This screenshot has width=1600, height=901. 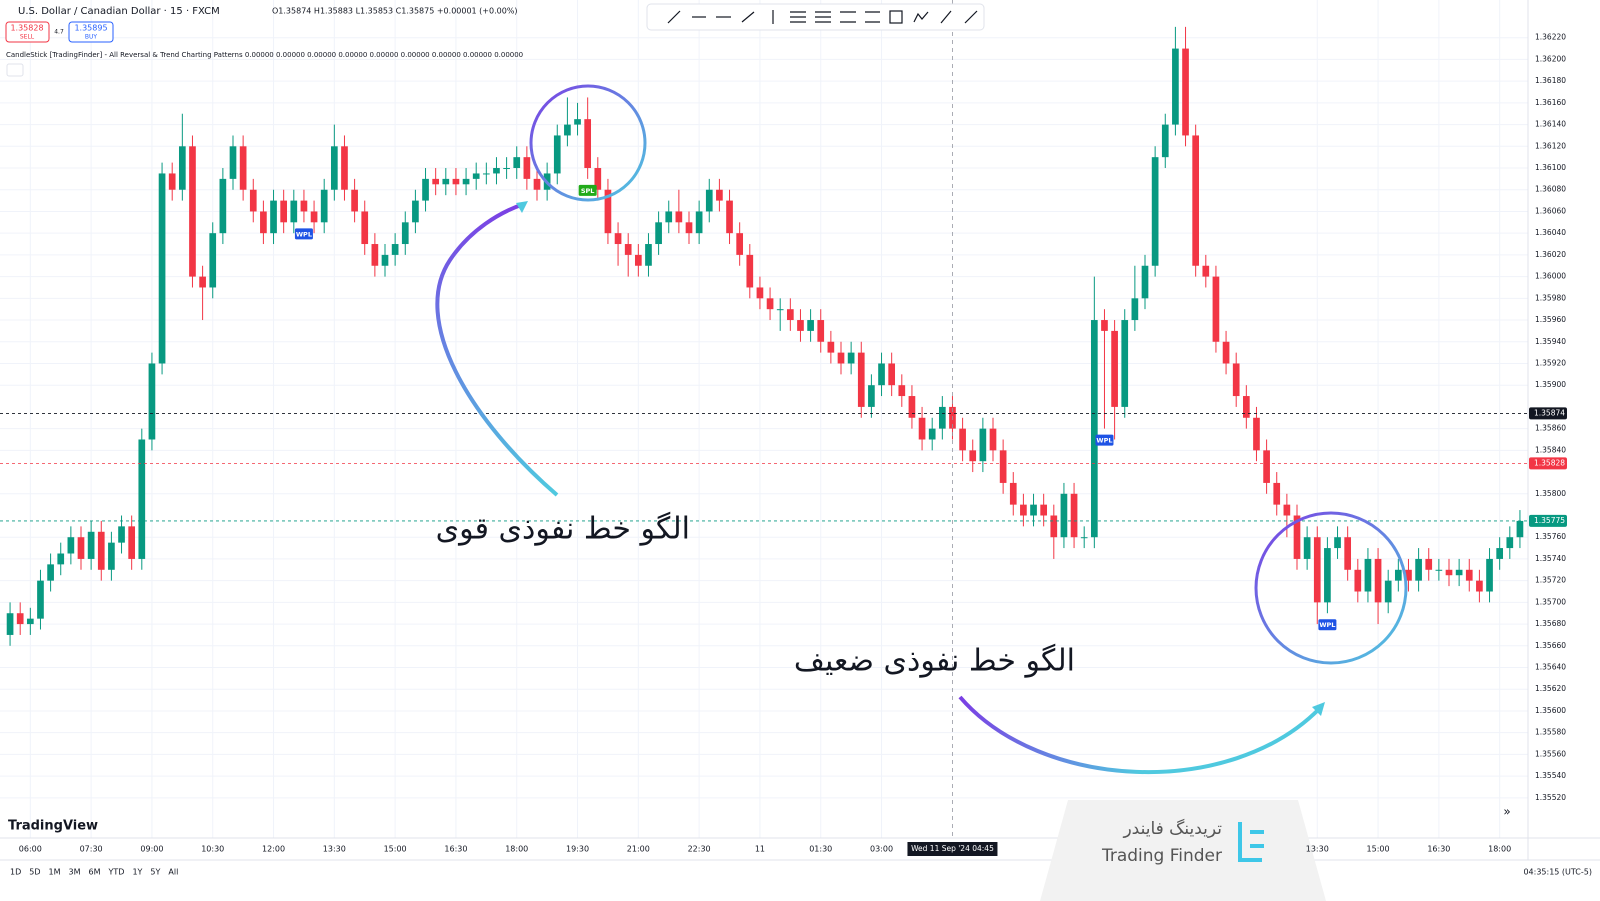 I want to click on spread: 4.7, so click(x=59, y=32).